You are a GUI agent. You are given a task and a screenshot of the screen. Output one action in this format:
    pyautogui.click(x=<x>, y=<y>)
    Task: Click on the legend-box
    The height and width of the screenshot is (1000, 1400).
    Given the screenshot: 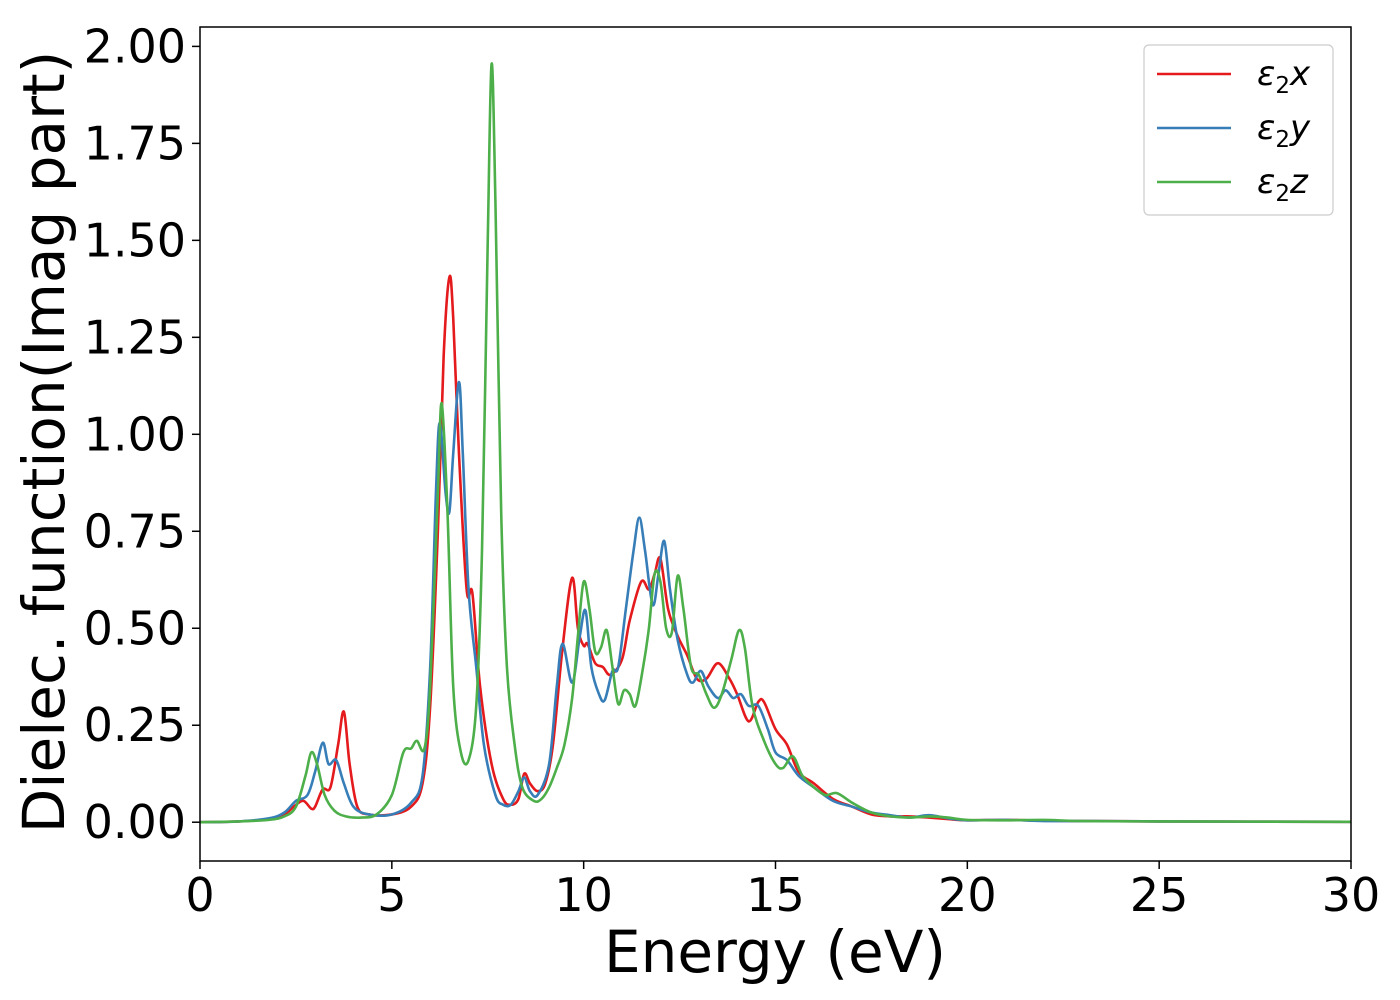 What is the action you would take?
    pyautogui.click(x=1238, y=130)
    